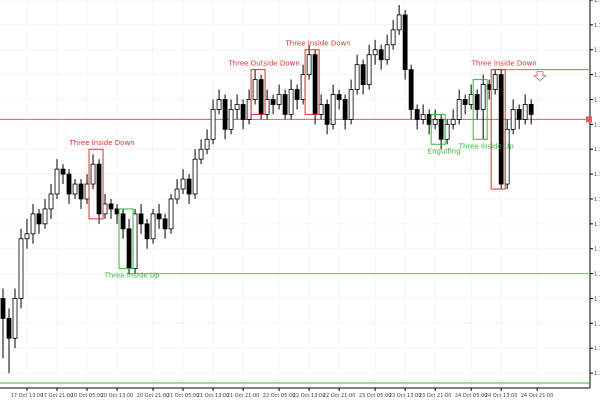 This screenshot has height=400, width=600. Describe the element at coordinates (540, 76) in the screenshot. I see `arrow-icon` at that location.